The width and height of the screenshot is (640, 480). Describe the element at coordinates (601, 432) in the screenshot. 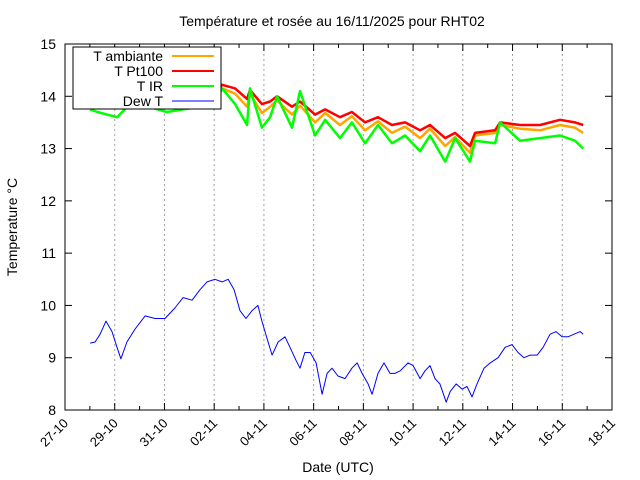

I see `x-tick-label: 18-11` at that location.